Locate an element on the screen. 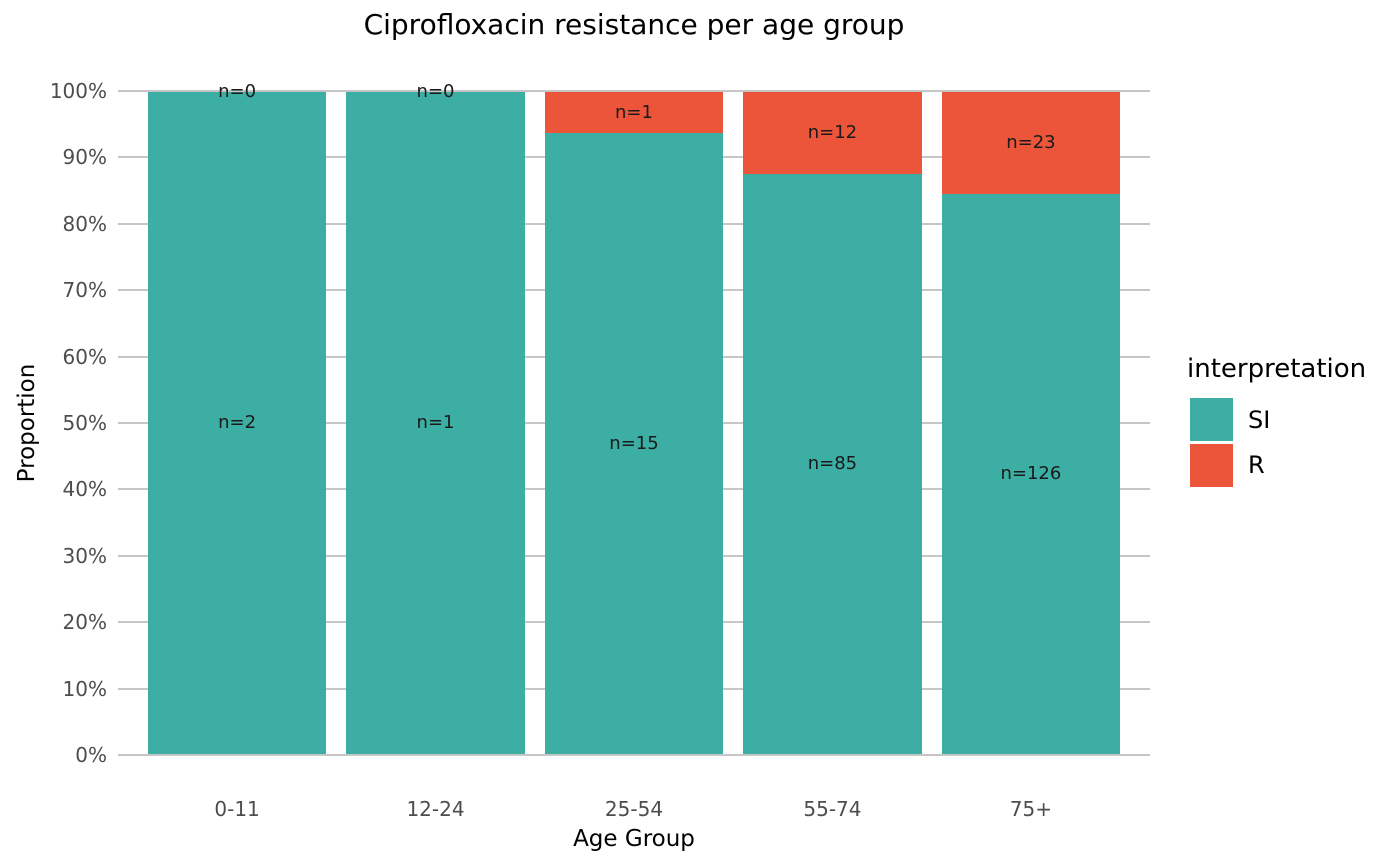  bar-count-label-r: n=12 is located at coordinates (832, 132).